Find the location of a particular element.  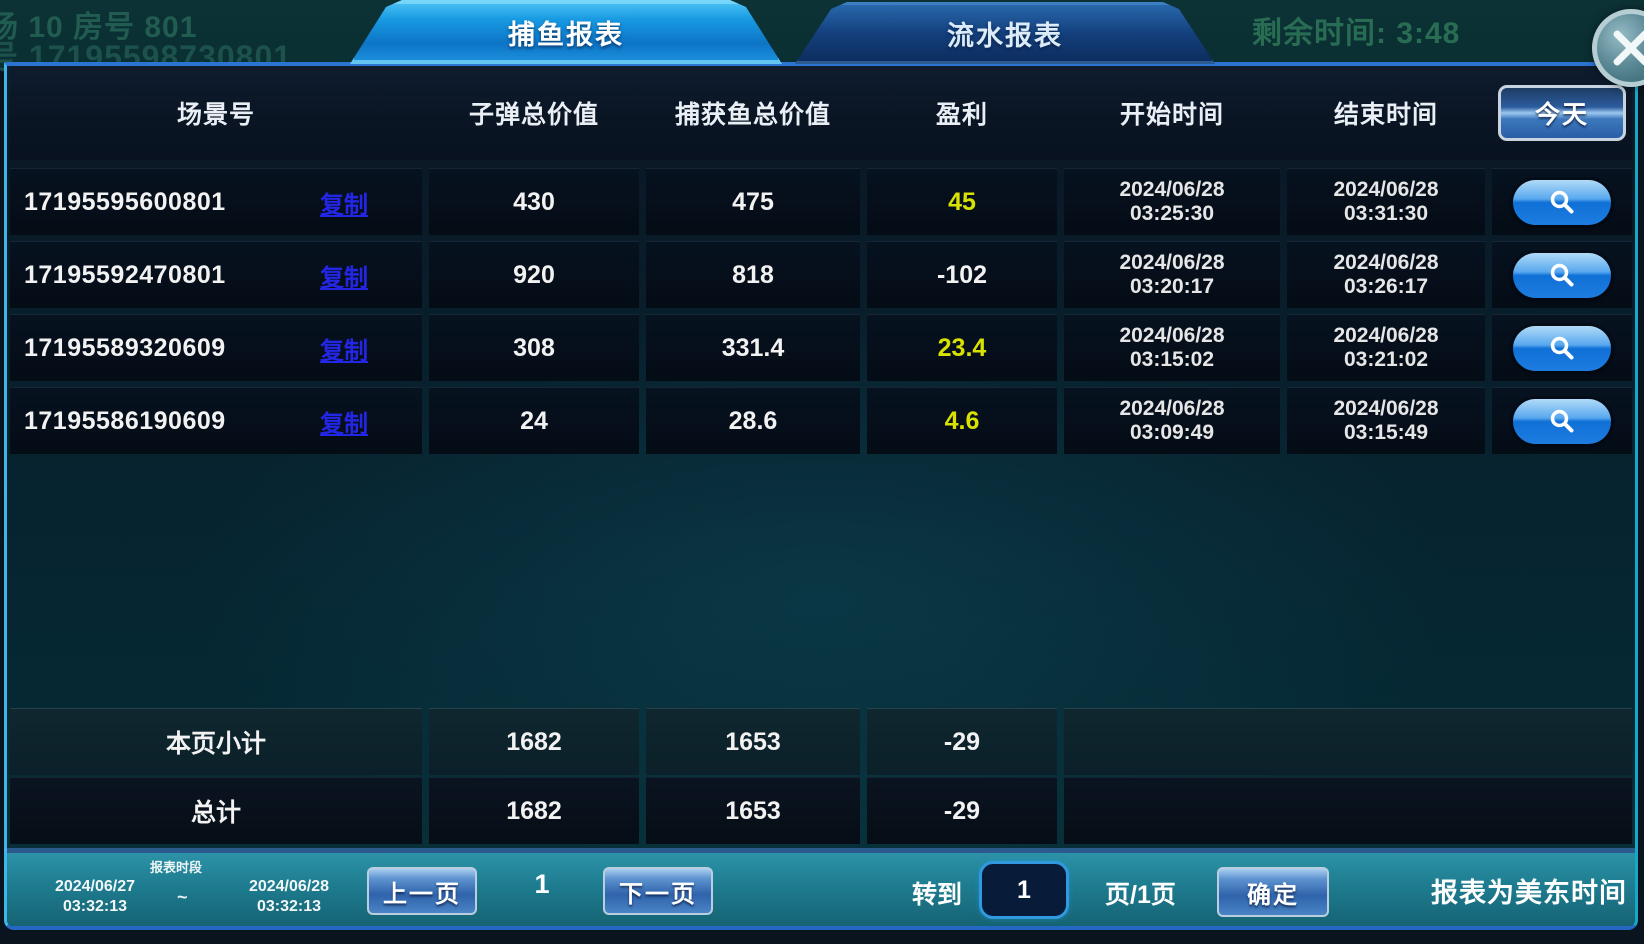

report-period-label: 报表时段 is located at coordinates (176, 867).